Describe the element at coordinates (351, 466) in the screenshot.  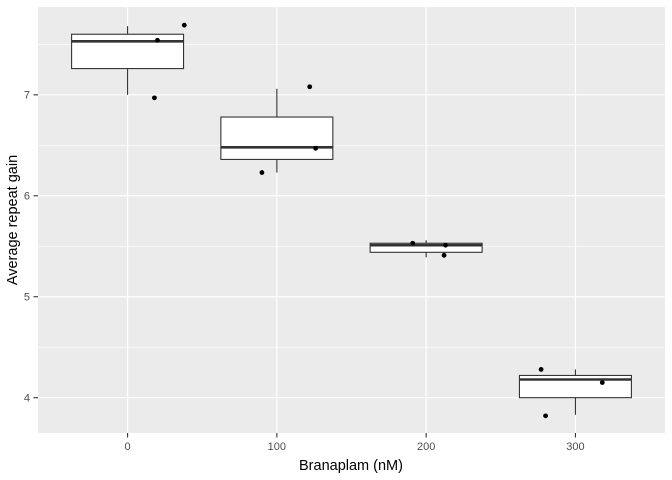
I see `x-axis-title: Branaplam (nM)` at that location.